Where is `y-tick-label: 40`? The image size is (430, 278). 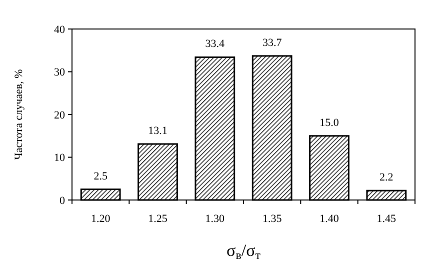
y-tick-label: 40 is located at coordinates (60, 30).